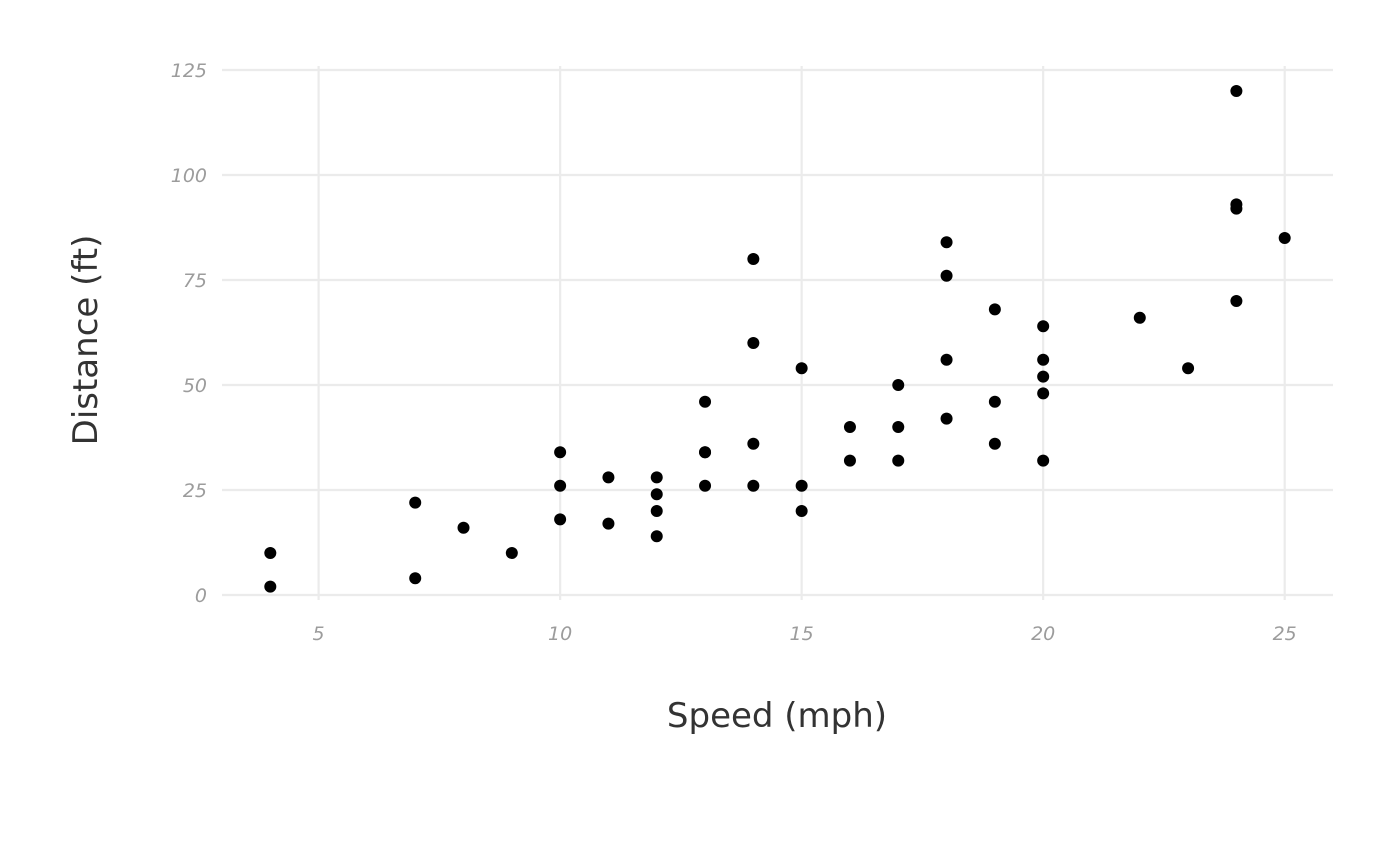 The width and height of the screenshot is (1400, 865). What do you see at coordinates (189, 71) in the screenshot?
I see `y-tick-label: 125` at bounding box center [189, 71].